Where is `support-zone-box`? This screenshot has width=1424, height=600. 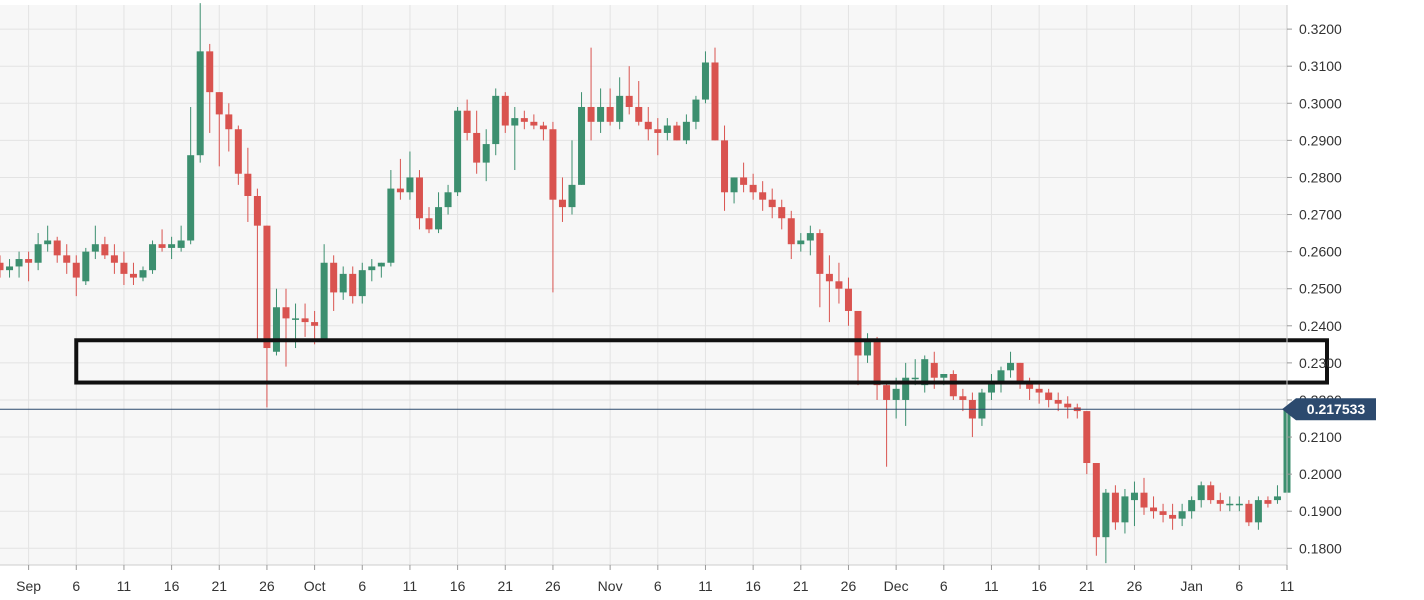 support-zone-box is located at coordinates (701, 361).